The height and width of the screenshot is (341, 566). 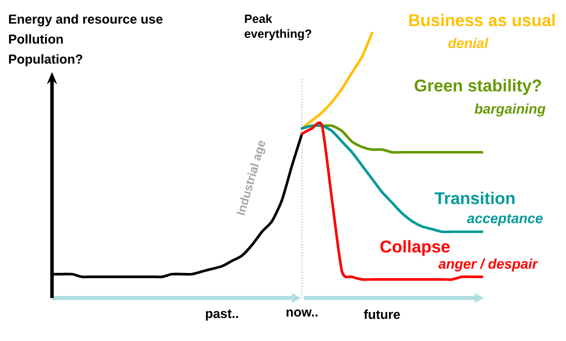 I want to click on x-tick-label: future, so click(x=382, y=315).